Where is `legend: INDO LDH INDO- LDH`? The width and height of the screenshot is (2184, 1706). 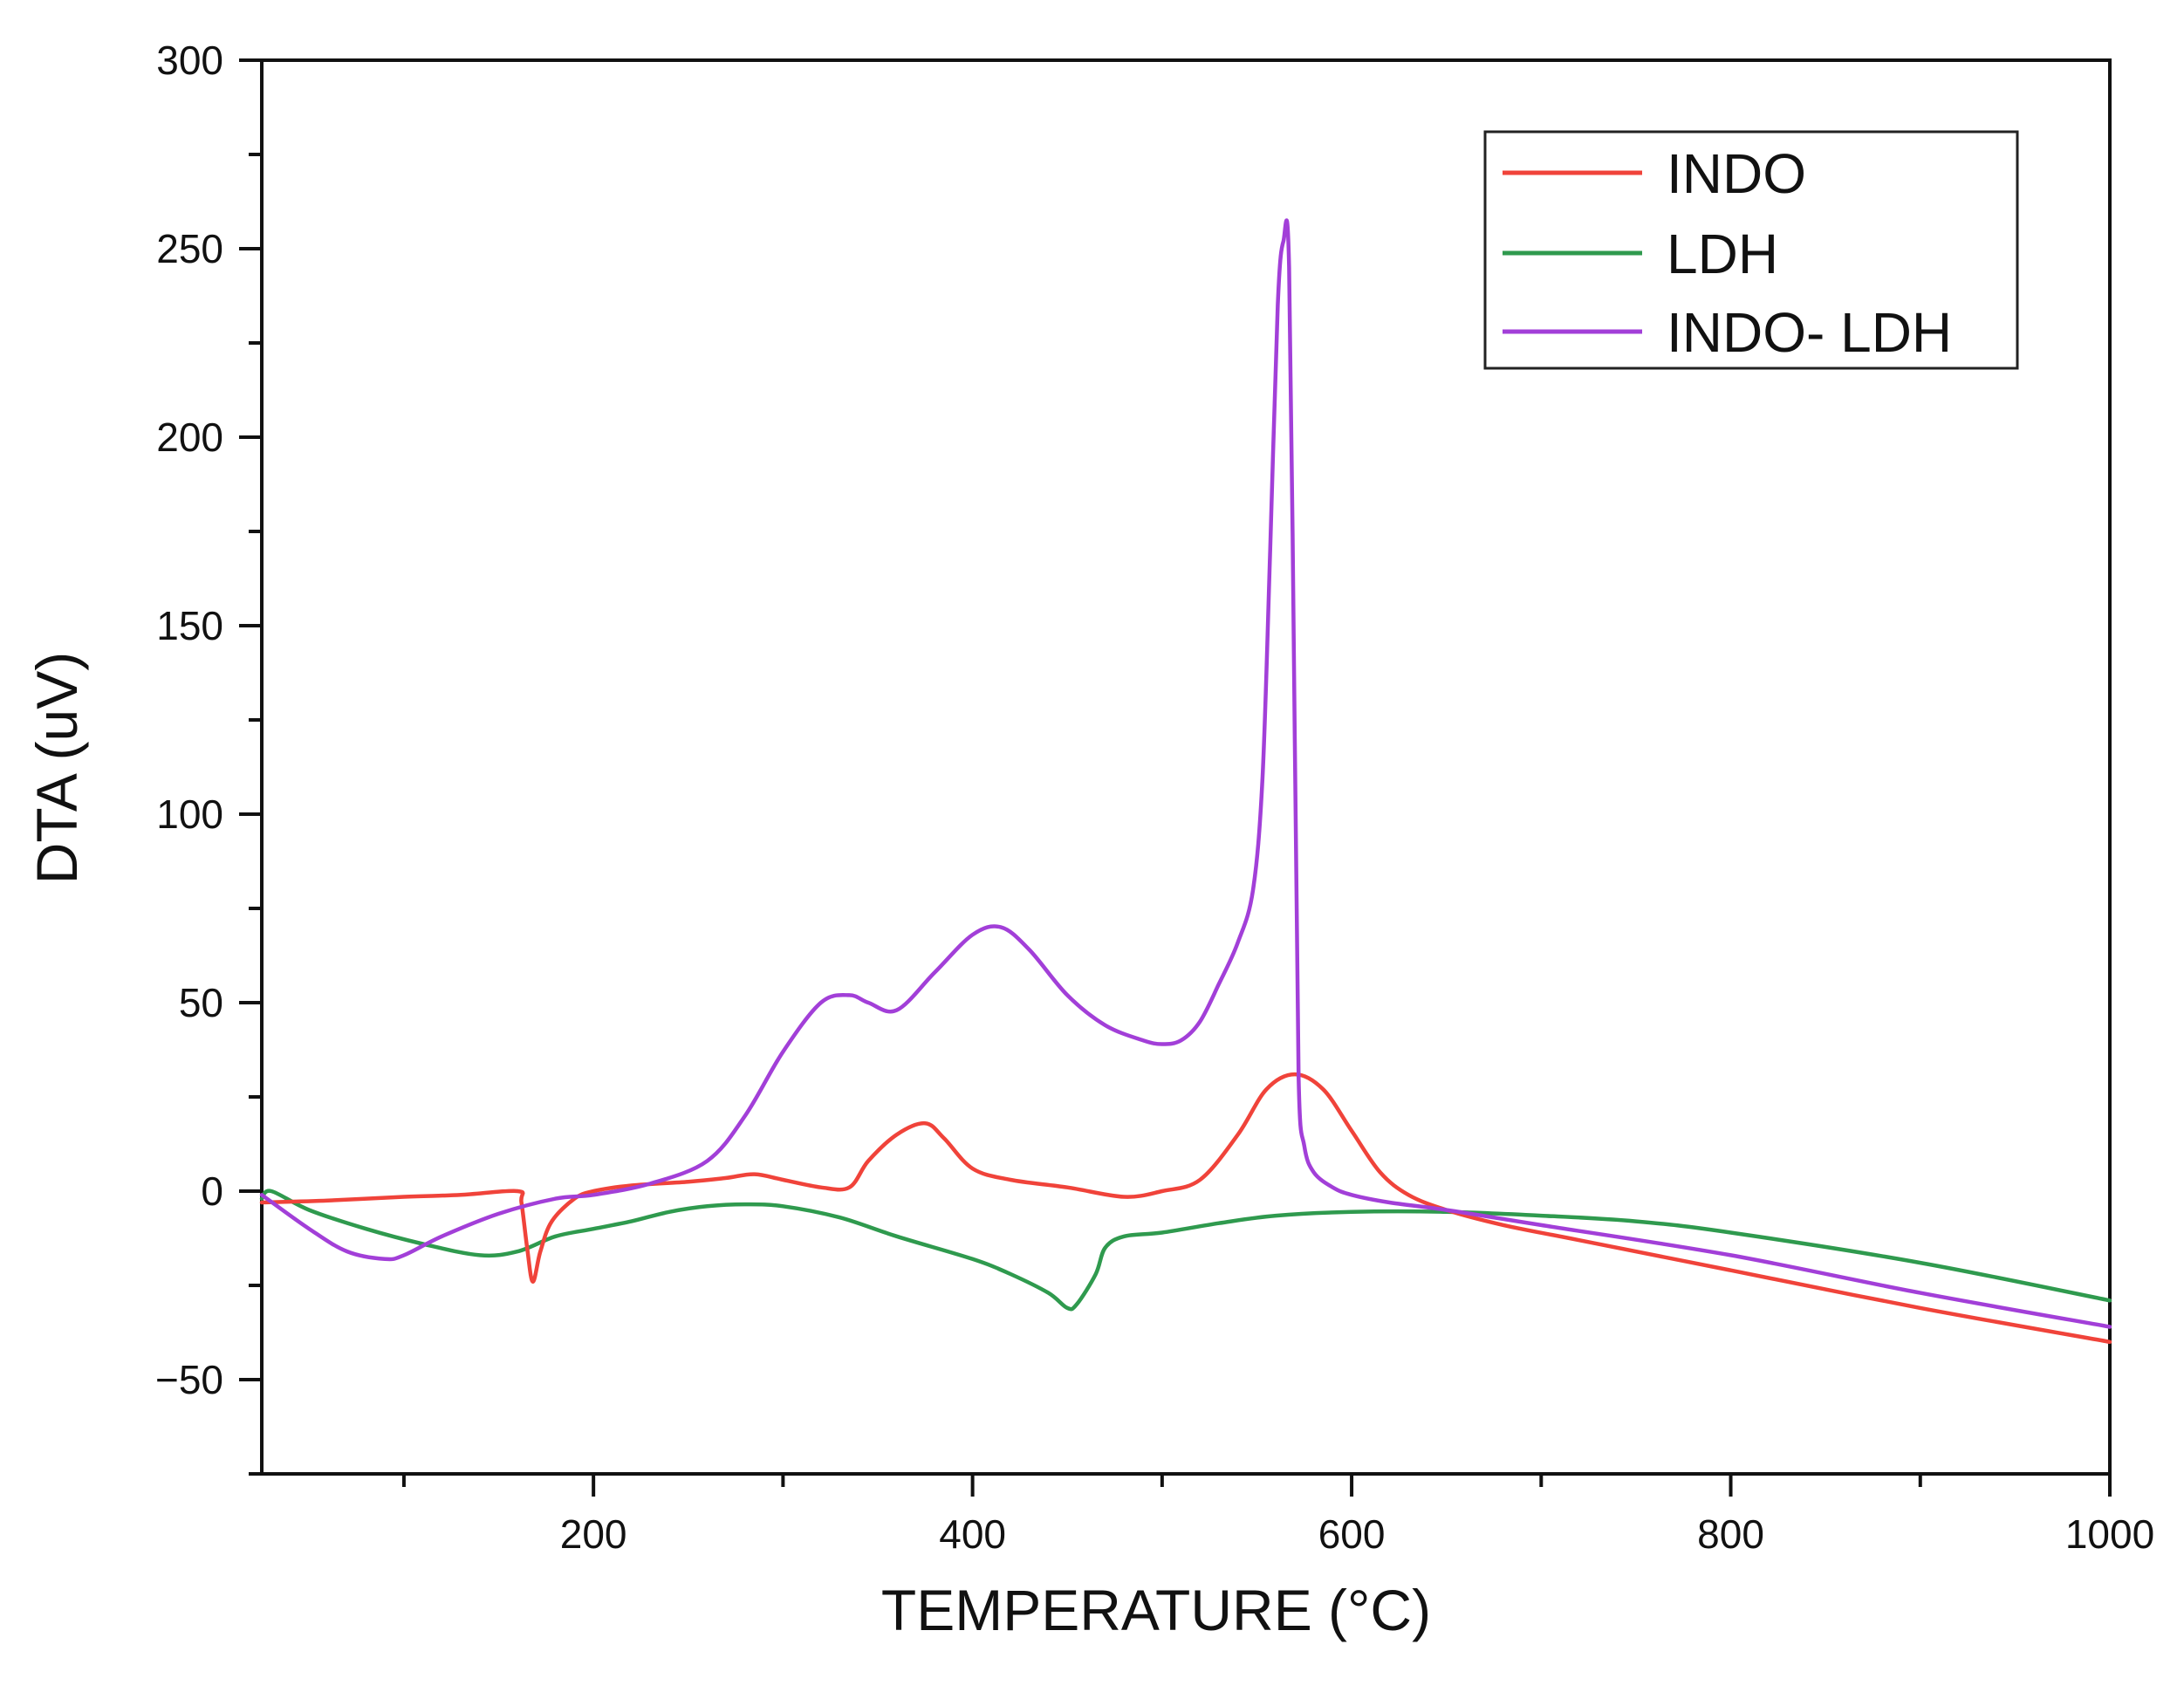 legend: INDO LDH INDO- LDH is located at coordinates (1751, 250).